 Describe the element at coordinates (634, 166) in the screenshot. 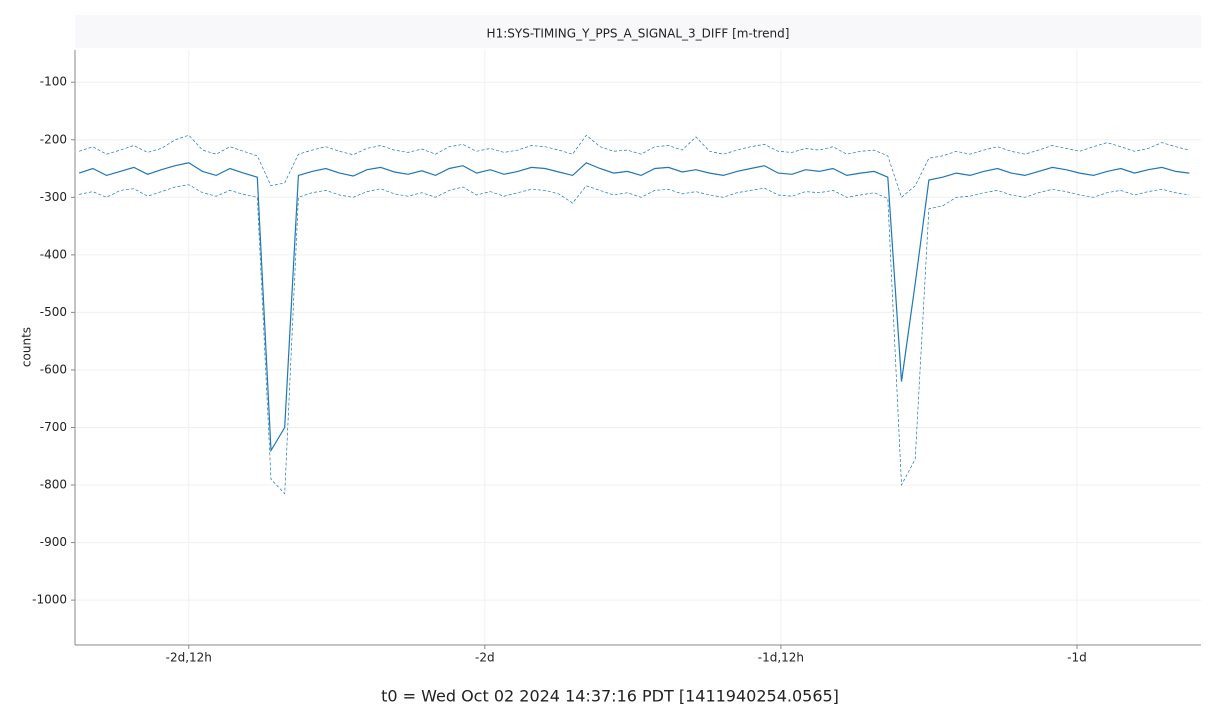

I see `series-line` at that location.